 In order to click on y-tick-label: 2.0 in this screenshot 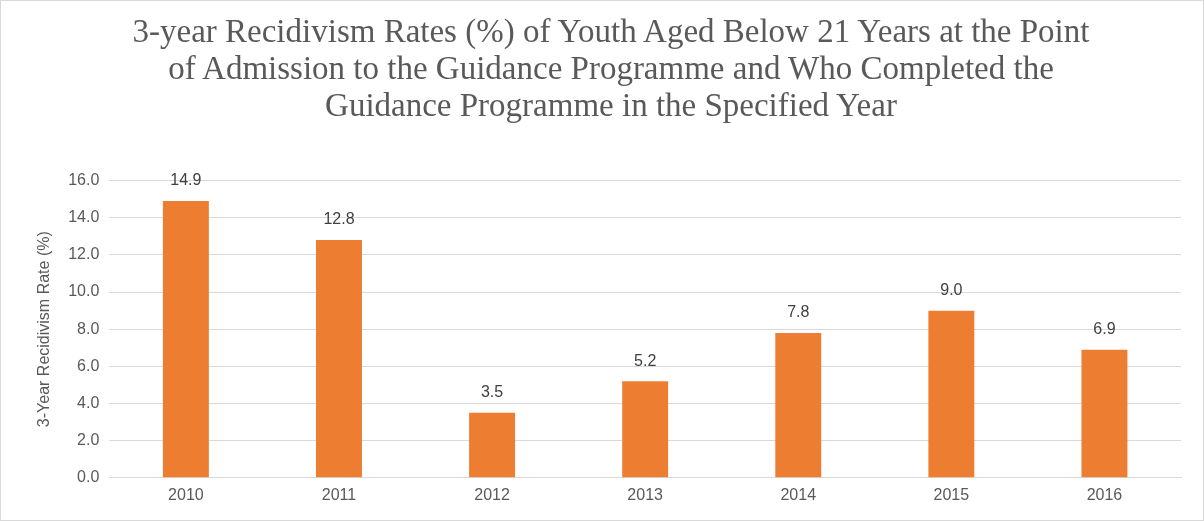, I will do `click(88, 440)`.